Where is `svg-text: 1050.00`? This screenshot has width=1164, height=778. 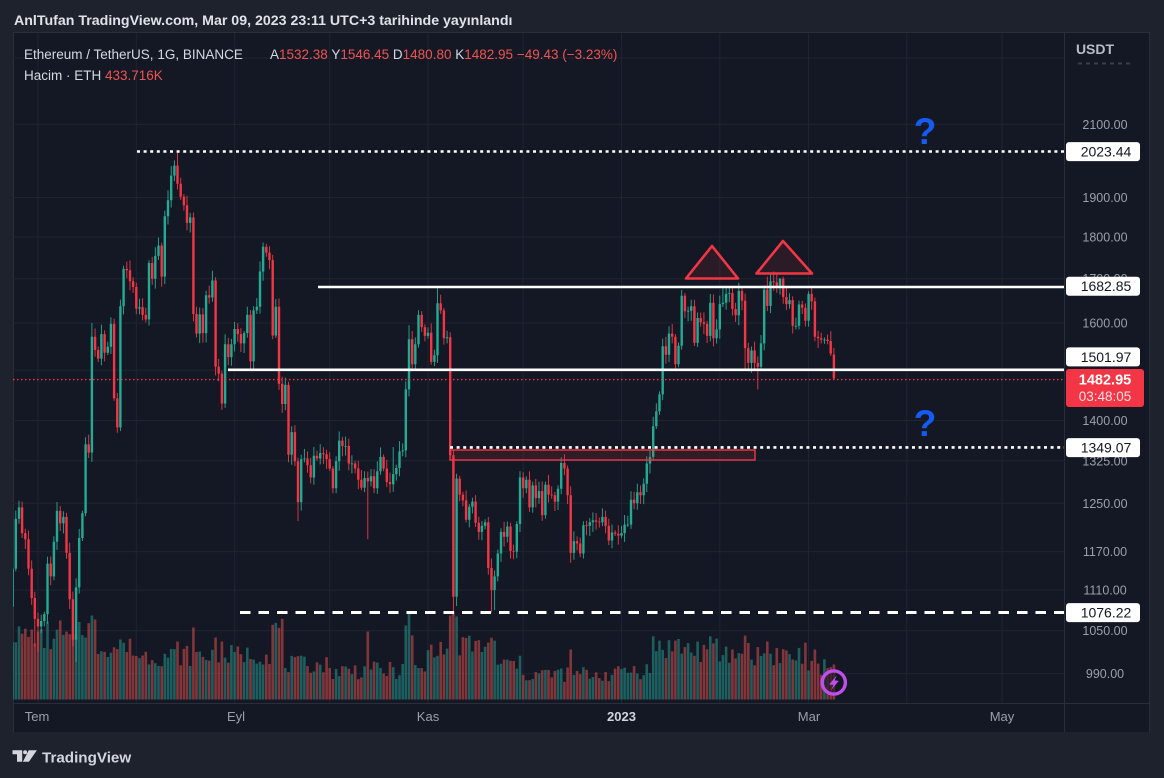
svg-text: 1050.00 is located at coordinates (1104, 631).